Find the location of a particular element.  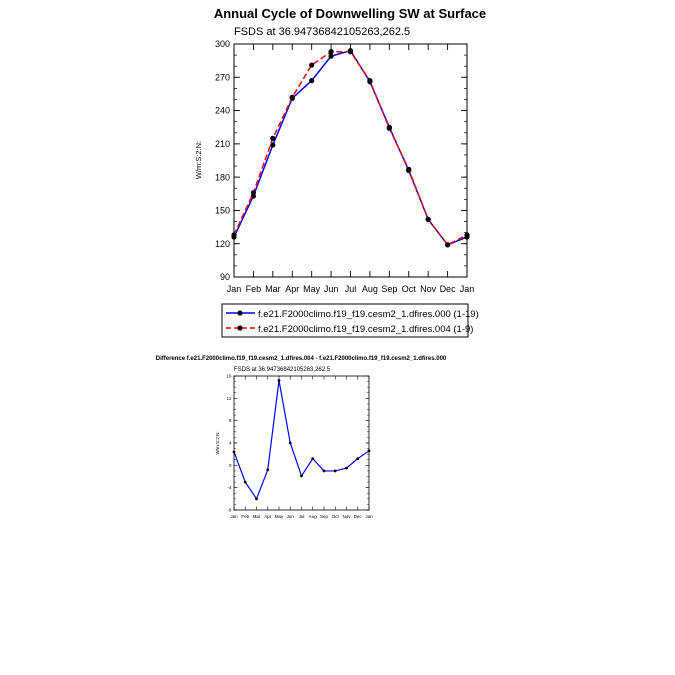

y-tick-label: 120 is located at coordinates (222, 244).